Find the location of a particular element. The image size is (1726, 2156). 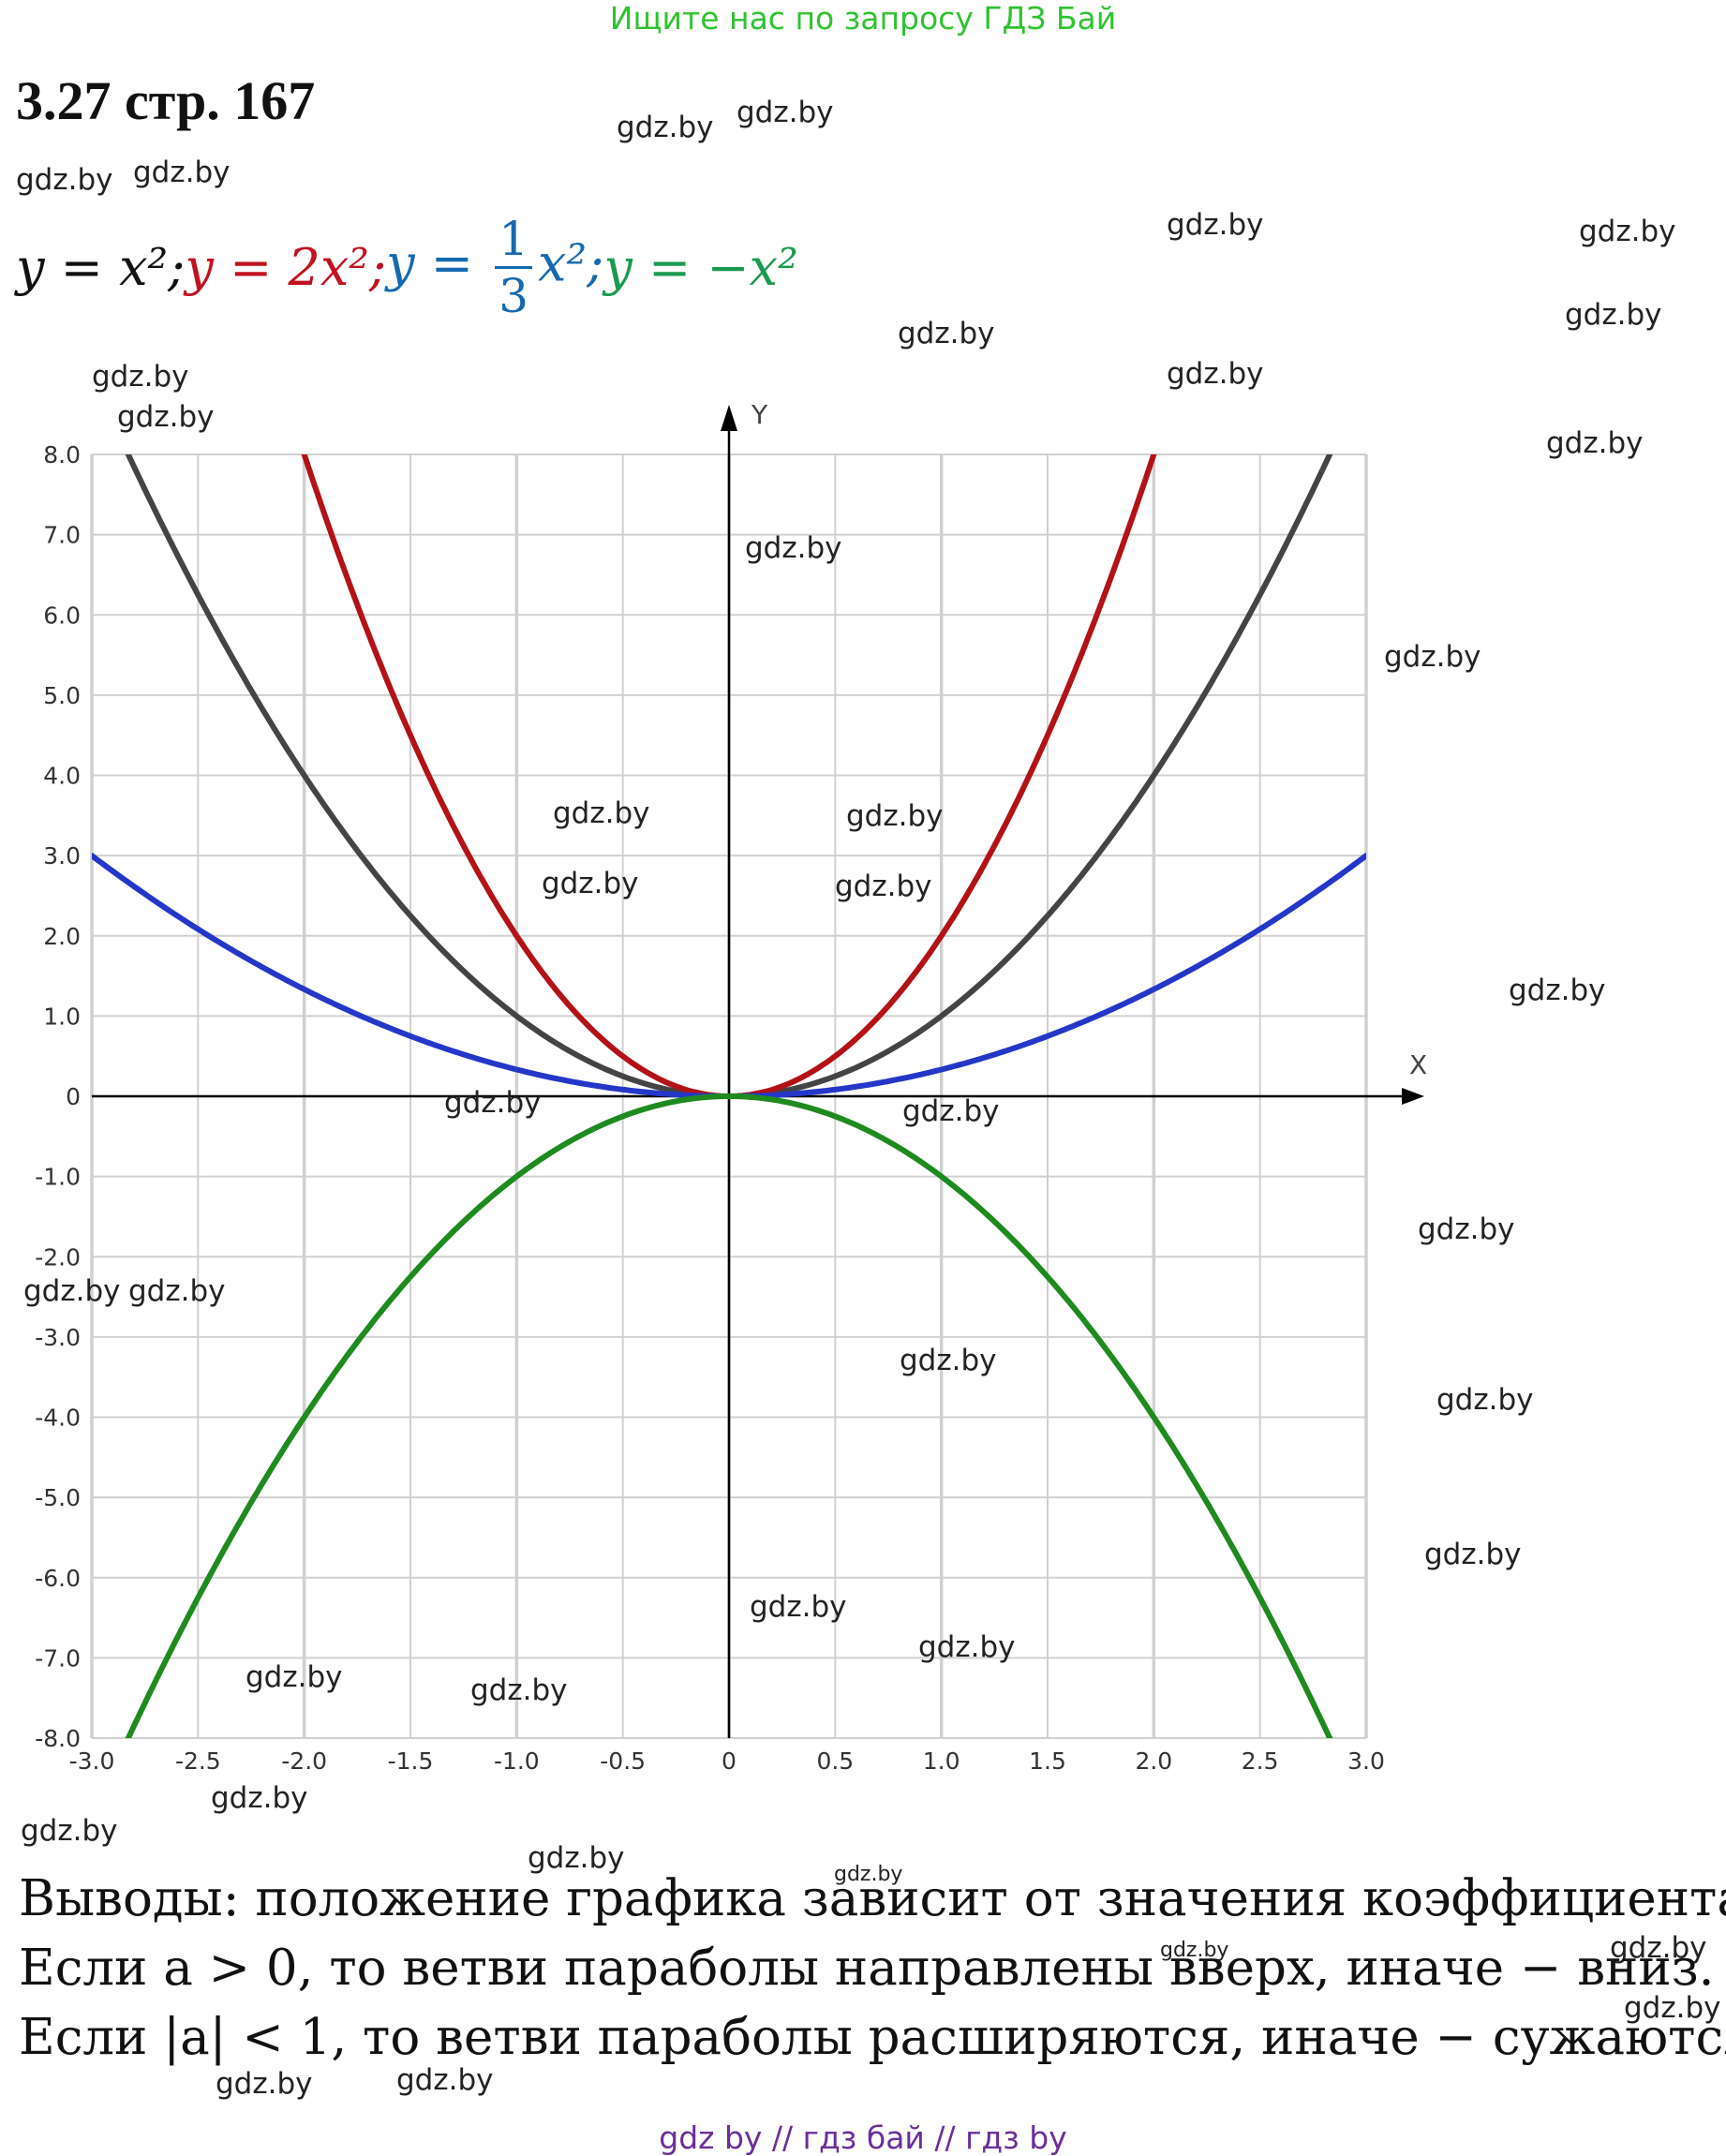

y-tick-label: -5.0 is located at coordinates (58, 1497).